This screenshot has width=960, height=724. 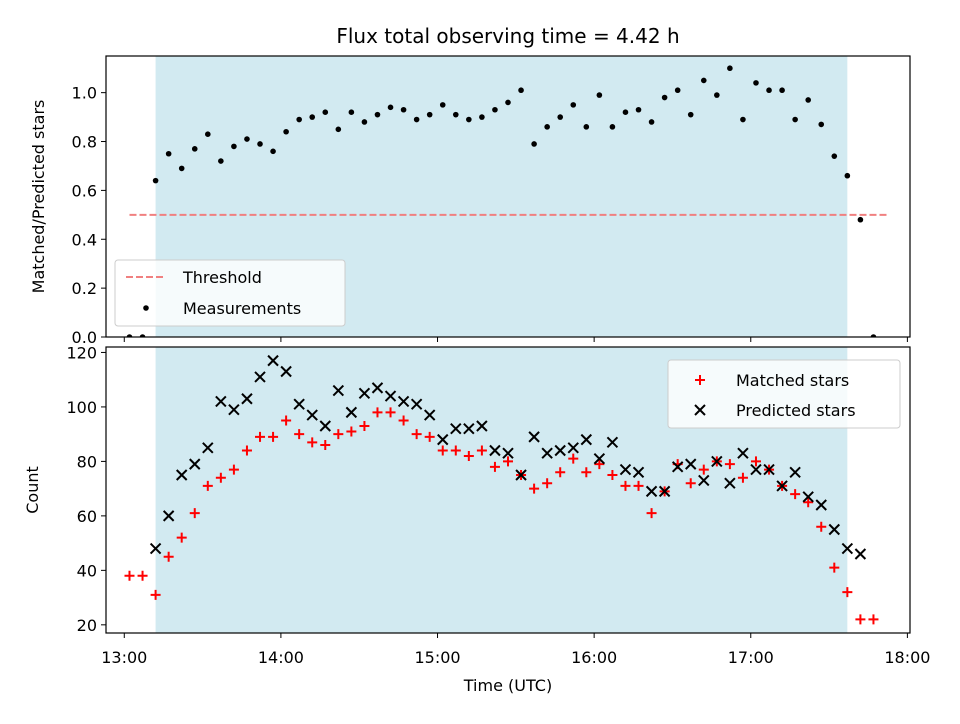 I want to click on legend-threshold-label: Threshold, so click(x=222, y=277).